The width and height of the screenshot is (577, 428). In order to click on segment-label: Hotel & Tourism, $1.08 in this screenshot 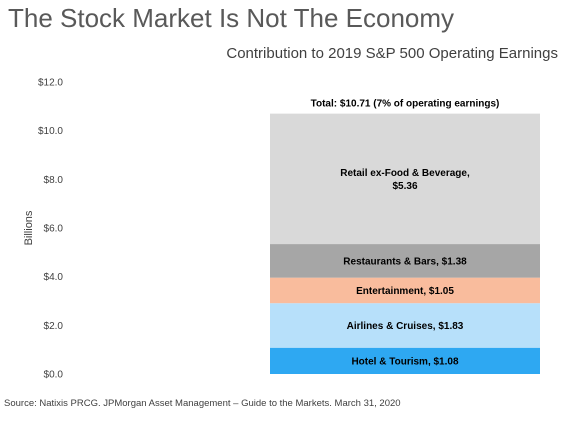, I will do `click(405, 361)`.